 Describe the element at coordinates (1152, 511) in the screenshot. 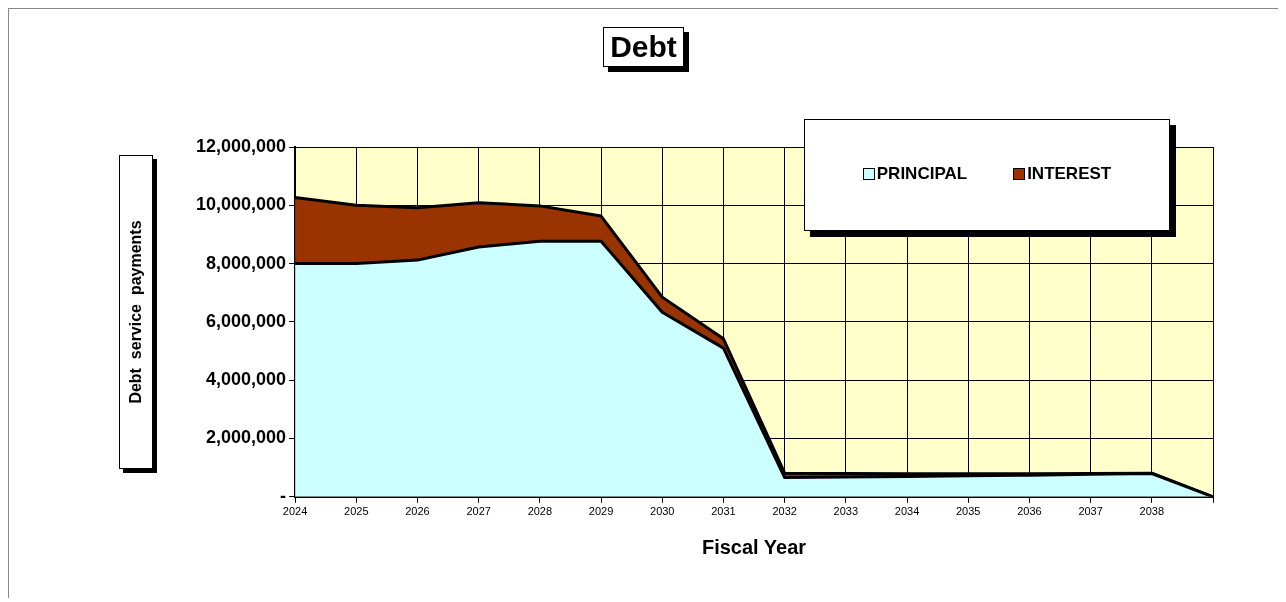

I see `x-tick-label: 2038` at that location.